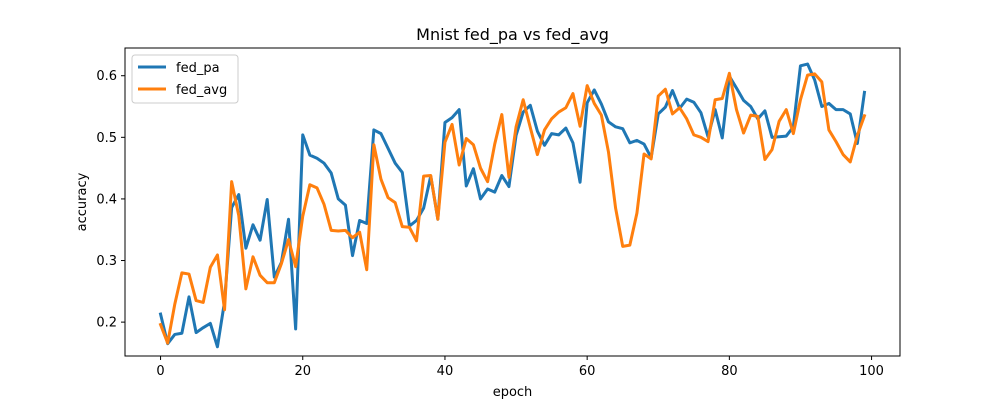 This screenshot has height=400, width=1000. Describe the element at coordinates (201, 90) in the screenshot. I see `legend-label-fed-avg: fed_avg` at that location.